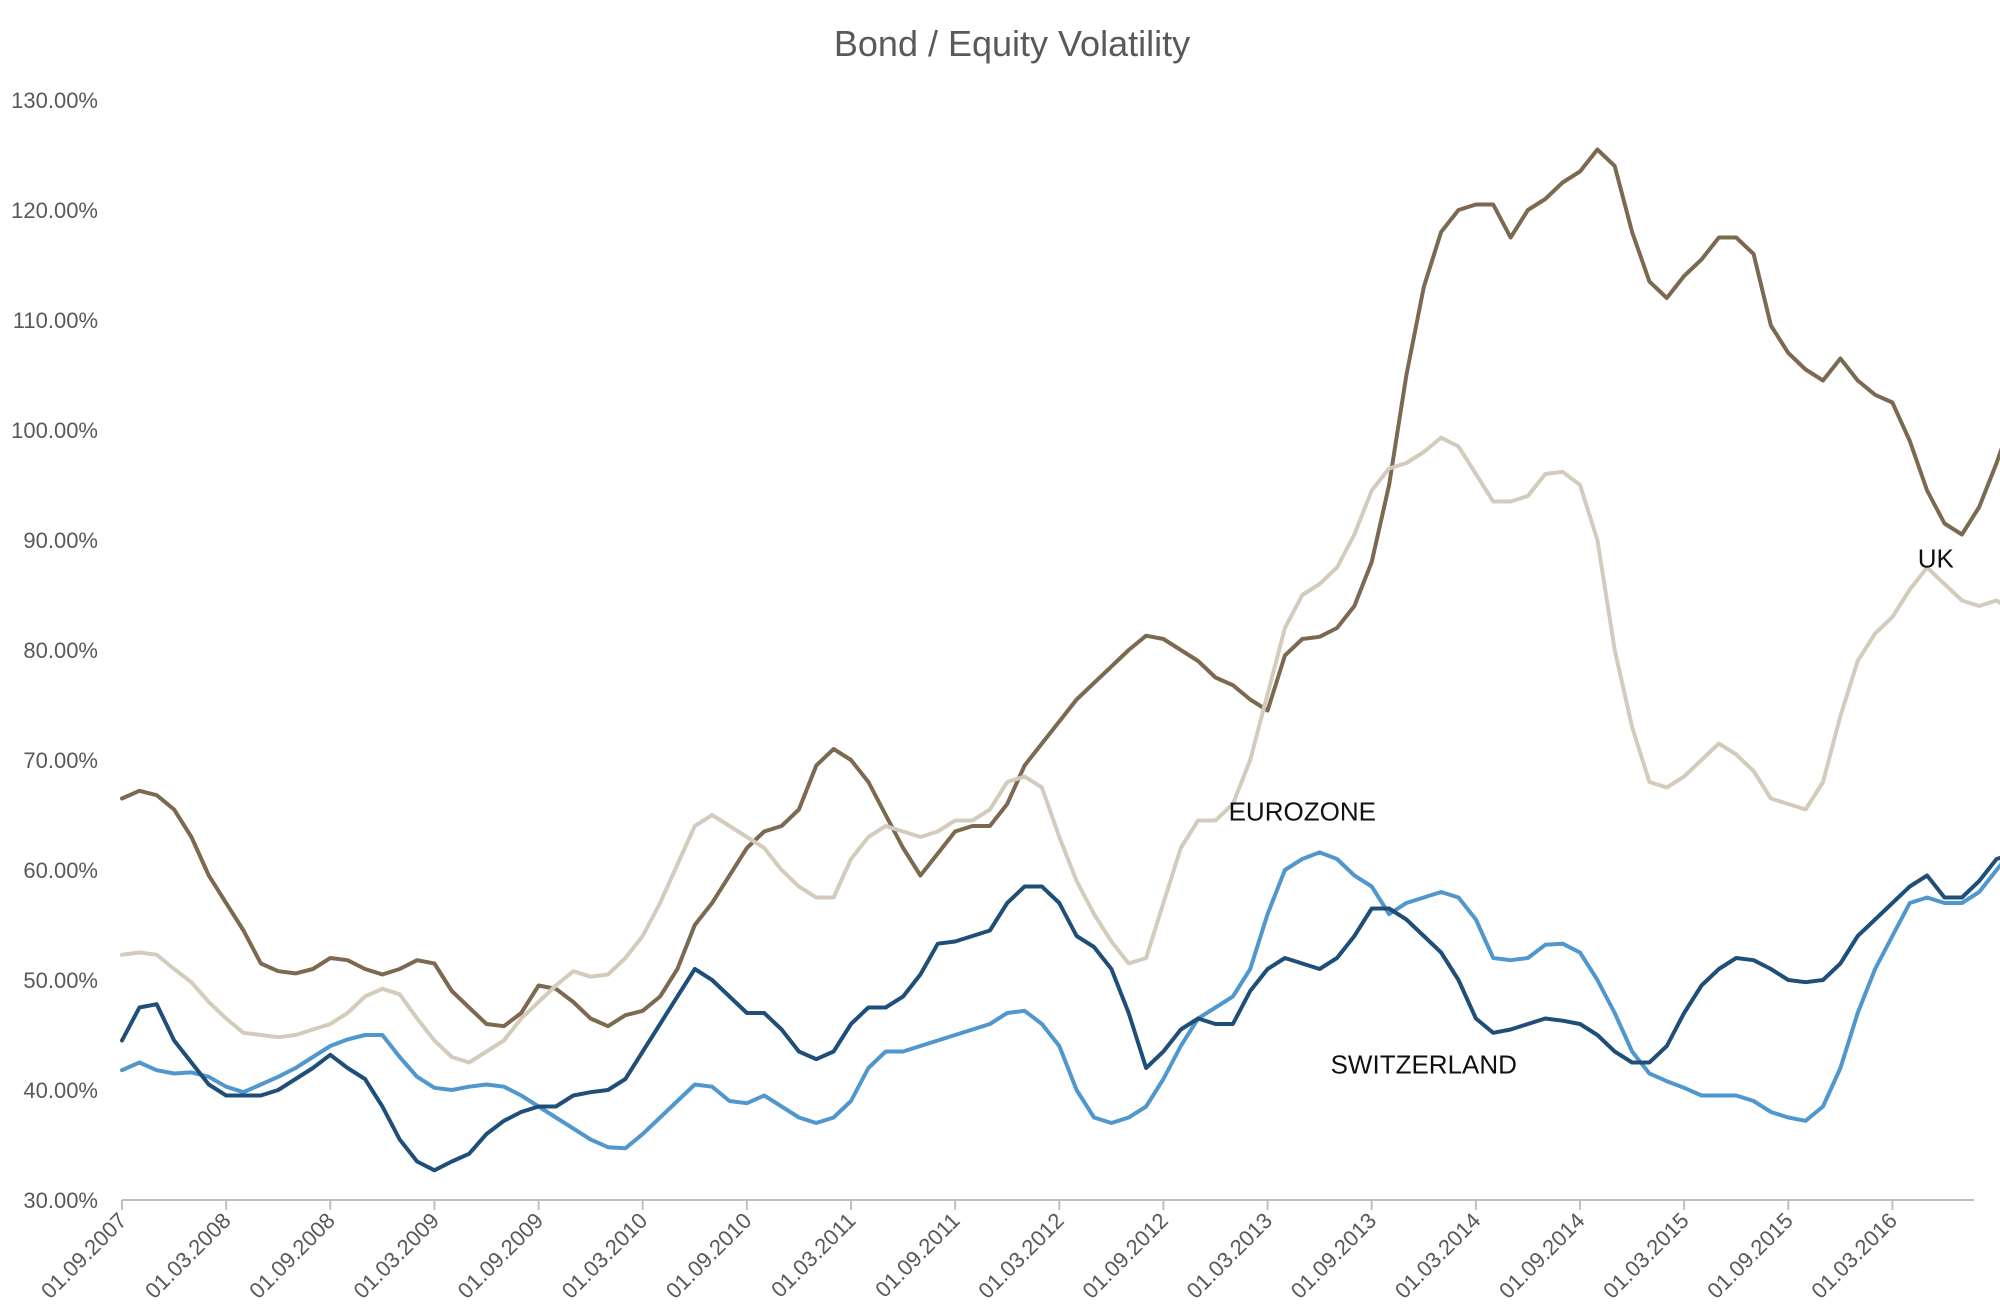  I want to click on y-tick-label: 130.00%, so click(54, 100).